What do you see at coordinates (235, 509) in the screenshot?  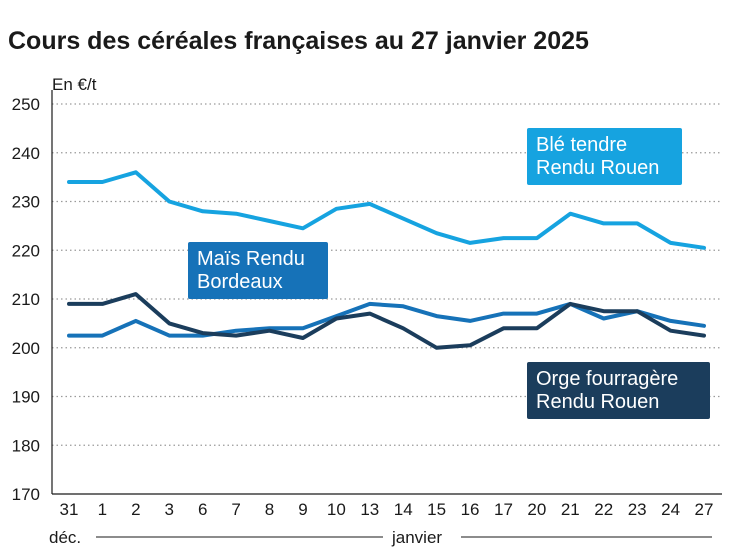 I see `x-tick-label: 7` at bounding box center [235, 509].